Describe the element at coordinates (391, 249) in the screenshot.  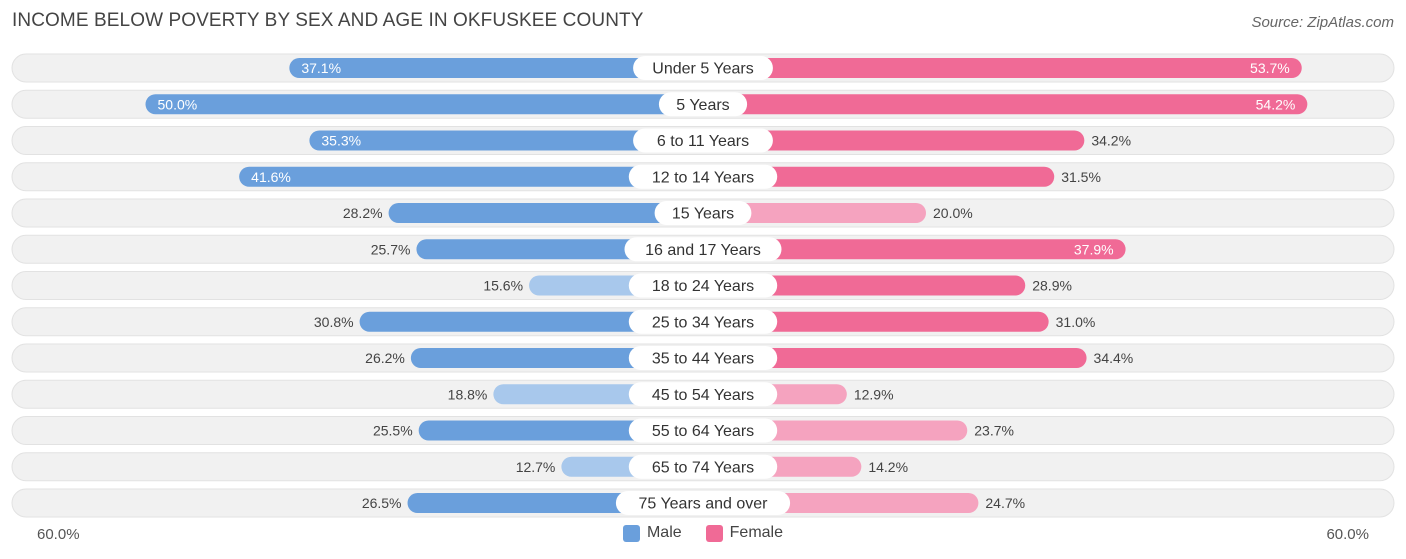
I see `value-label-male: 25.7%` at that location.